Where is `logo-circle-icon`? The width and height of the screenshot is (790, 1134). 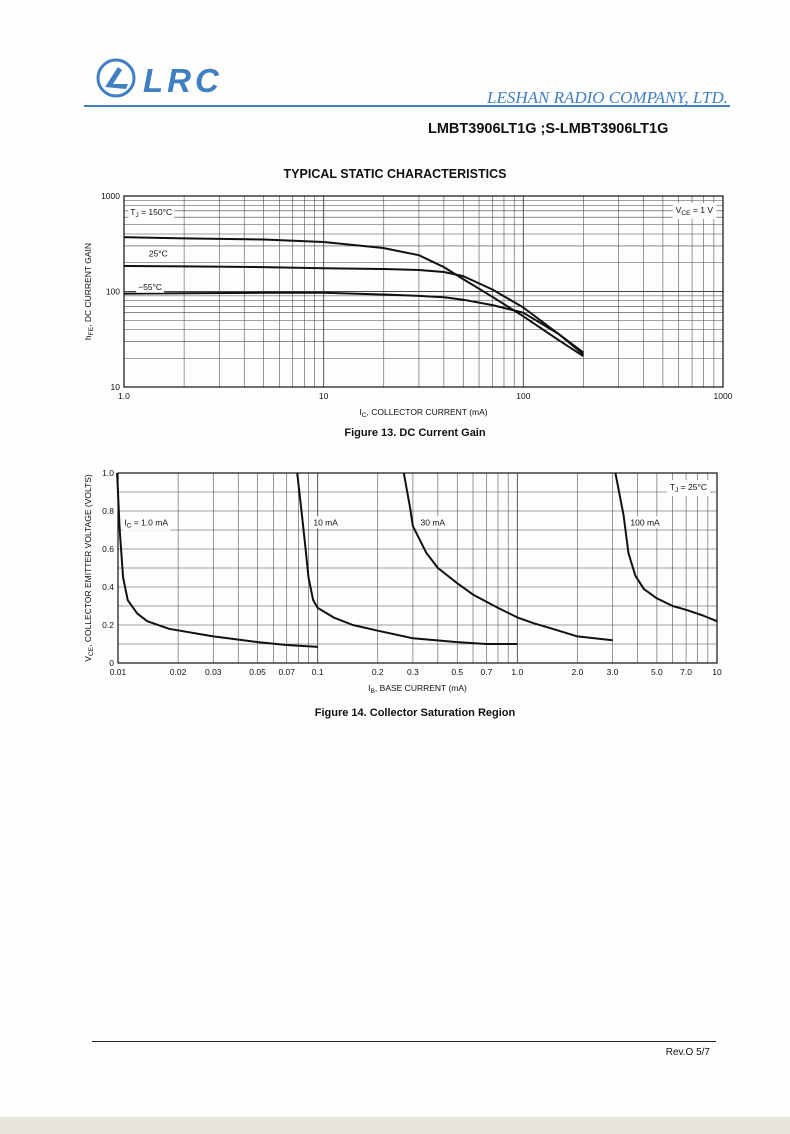
logo-circle-icon is located at coordinates (116, 78).